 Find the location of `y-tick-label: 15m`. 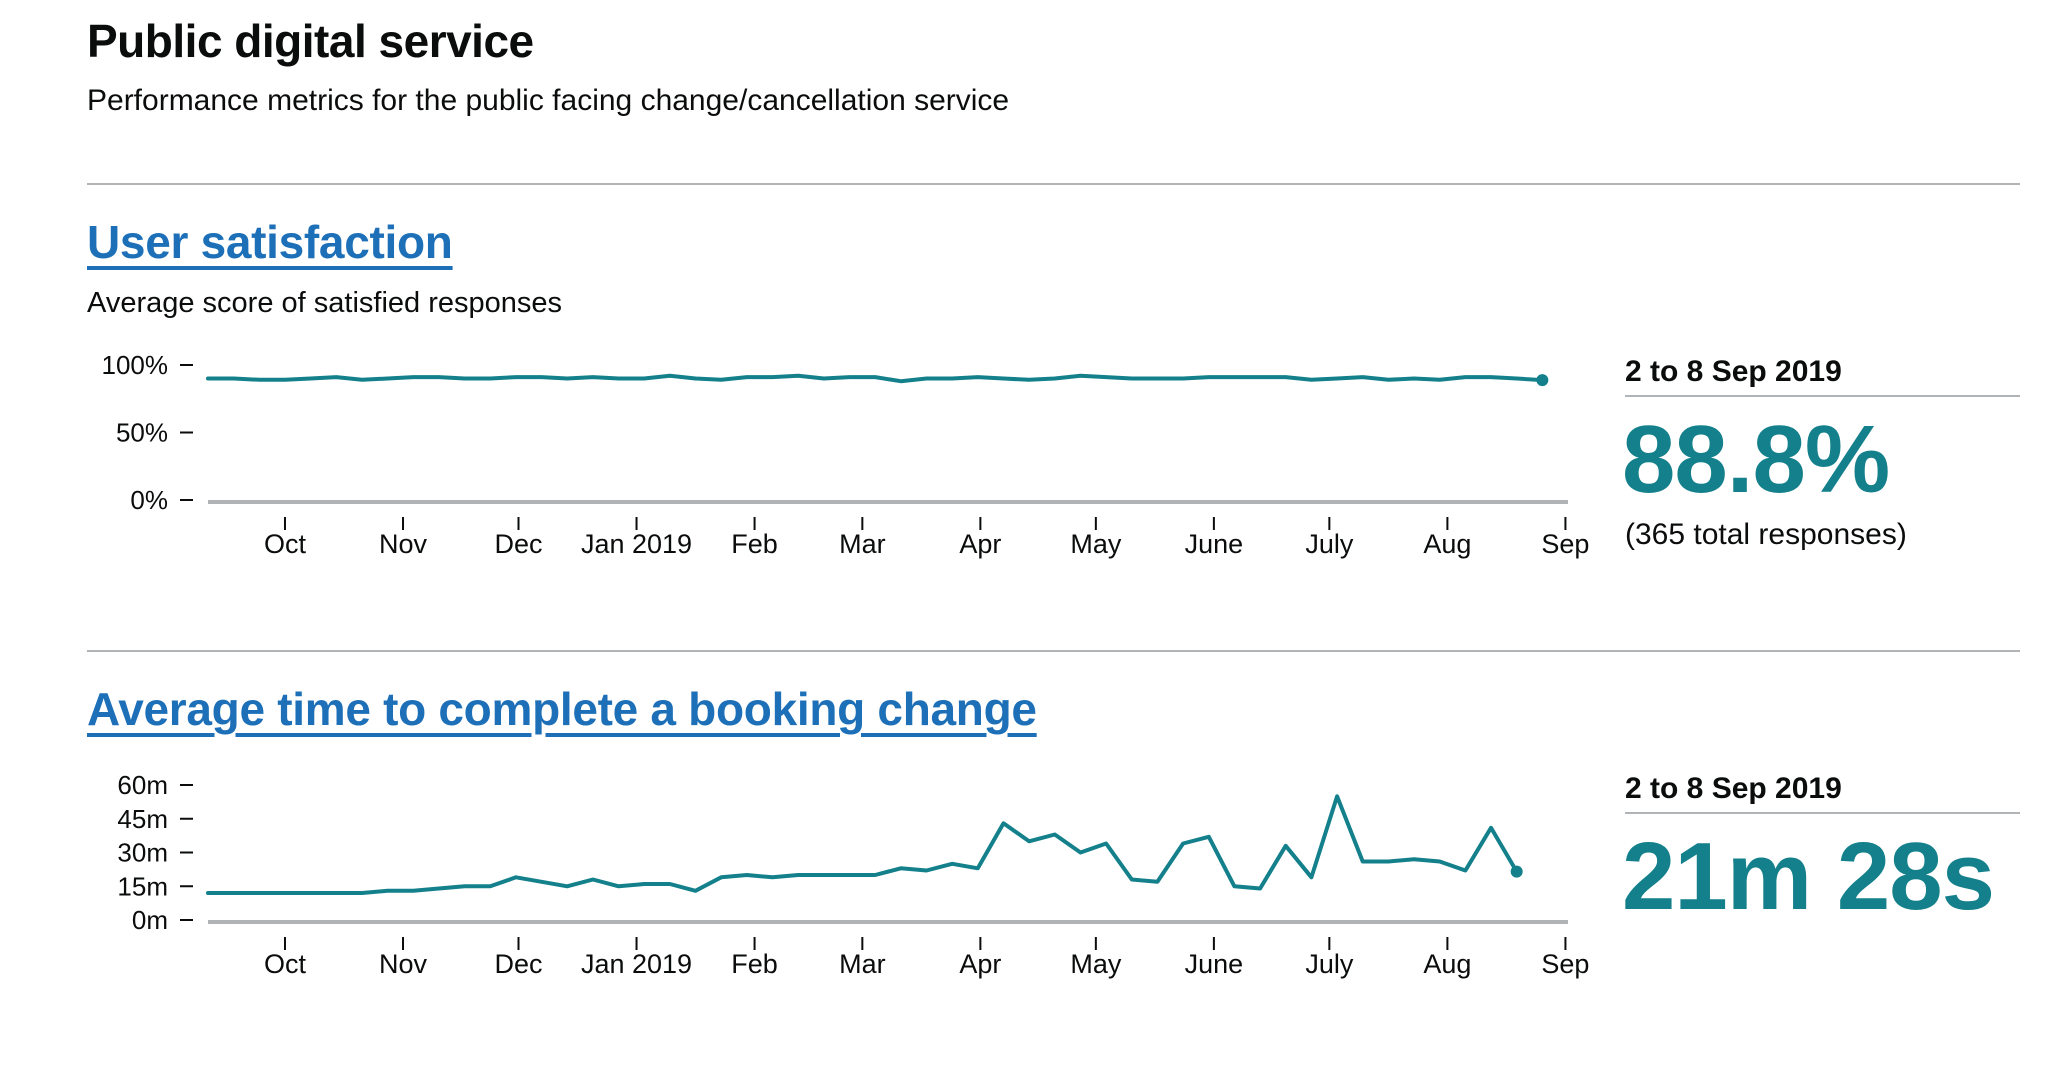

y-tick-label: 15m is located at coordinates (142, 886).